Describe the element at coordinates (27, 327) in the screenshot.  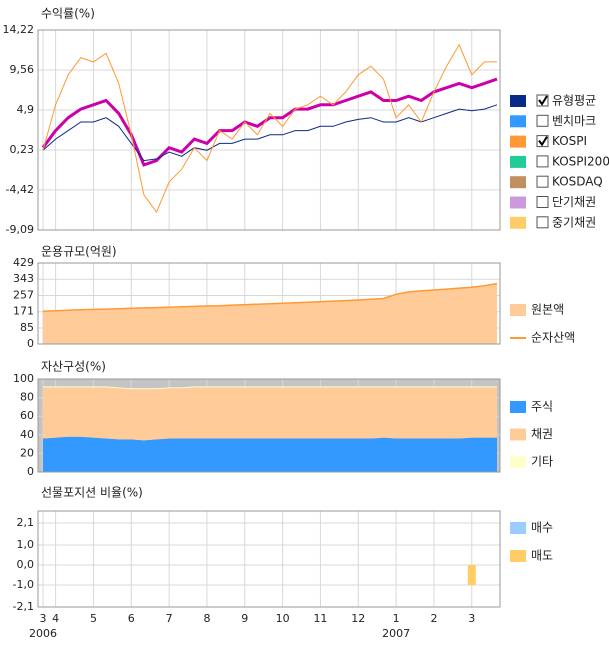
I see `y-tick-label: 85` at that location.